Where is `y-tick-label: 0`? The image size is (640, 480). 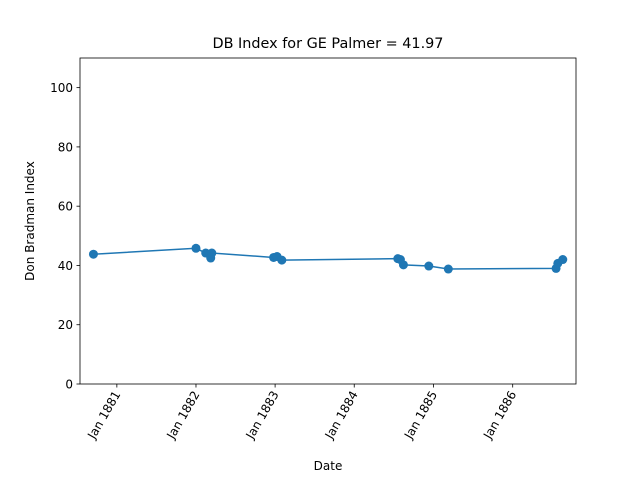 y-tick-label: 0 is located at coordinates (69, 385).